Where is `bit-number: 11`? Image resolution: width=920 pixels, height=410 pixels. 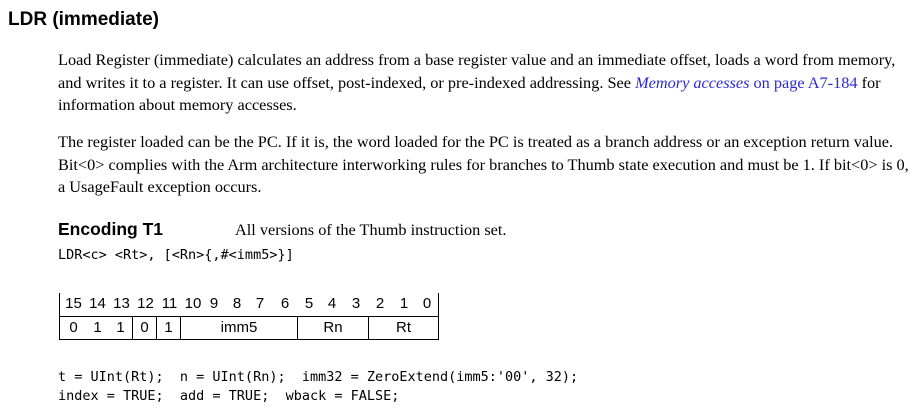
bit-number: 11 is located at coordinates (169, 303).